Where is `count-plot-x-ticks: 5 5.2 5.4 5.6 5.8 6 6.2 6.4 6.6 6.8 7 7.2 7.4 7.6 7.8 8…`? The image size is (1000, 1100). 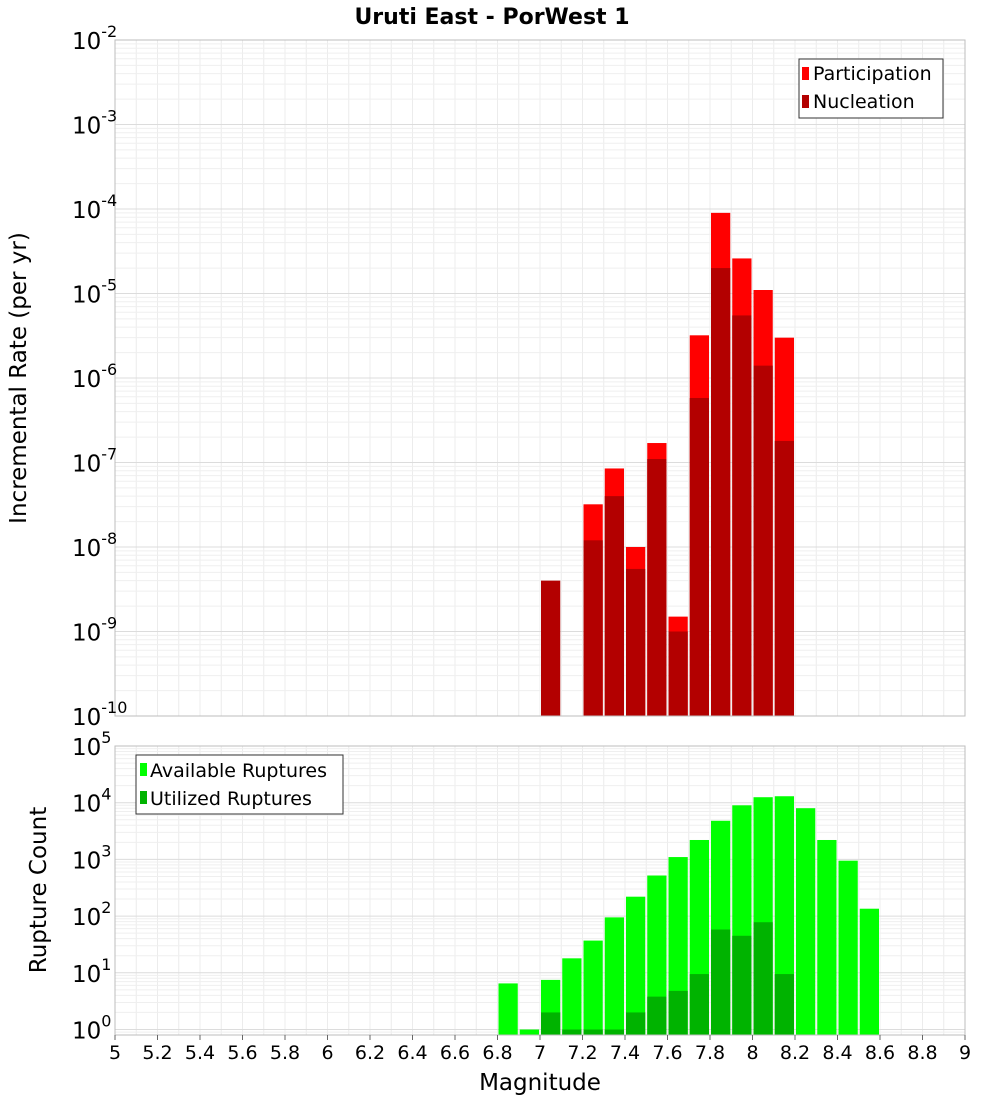 count-plot-x-ticks: 5 5.2 5.4 5.6 5.8 6 6.2 6.4 6.6 6.8 7 7.2 7.4 7.6 7.8 8… is located at coordinates (540, 1049).